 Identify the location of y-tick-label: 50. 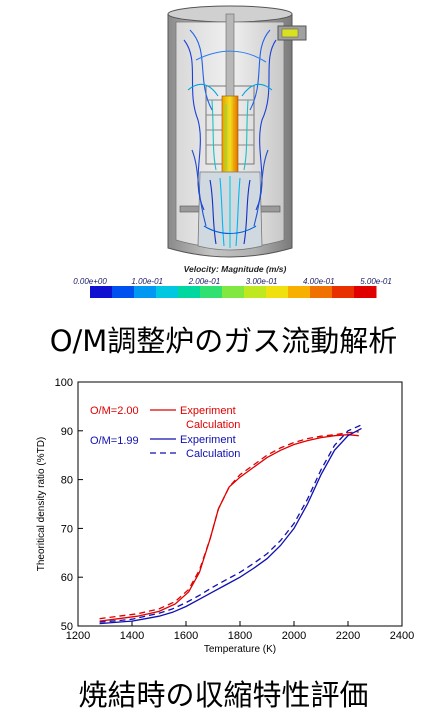
(67, 627).